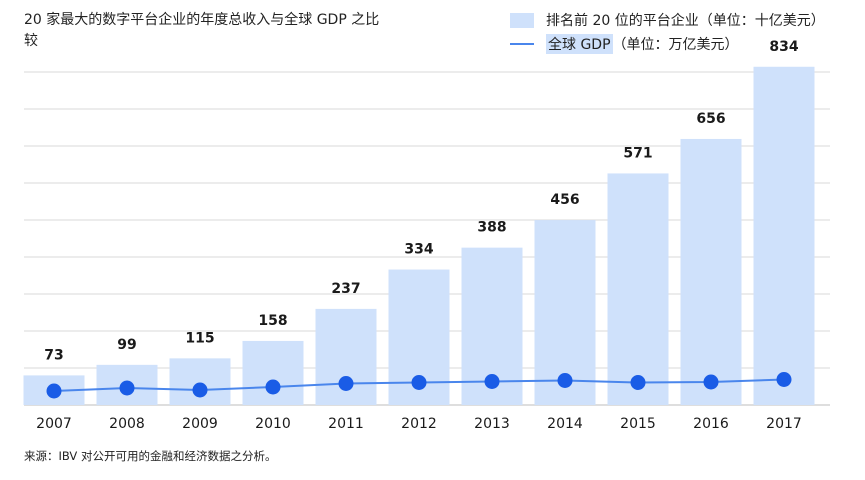 This screenshot has width=865, height=480. I want to click on x-tick-label: 2012, so click(419, 424).